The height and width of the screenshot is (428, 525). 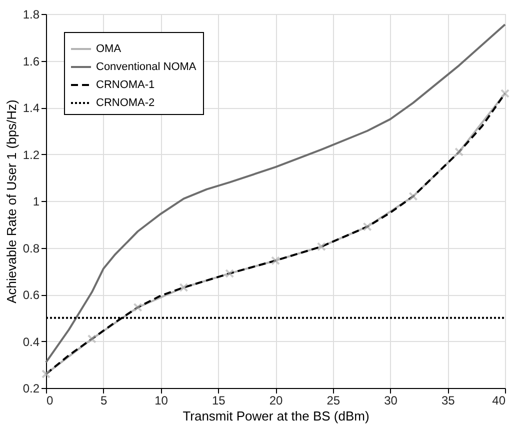 What do you see at coordinates (109, 49) in the screenshot?
I see `legend-label: OMA` at bounding box center [109, 49].